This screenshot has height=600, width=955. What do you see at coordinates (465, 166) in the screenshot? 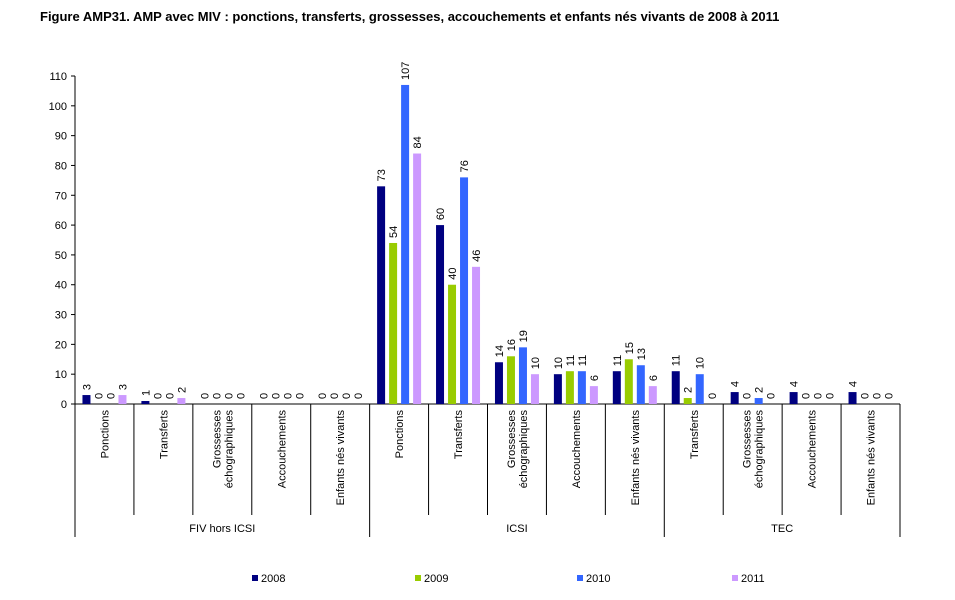
I see `data-label: 76` at bounding box center [465, 166].